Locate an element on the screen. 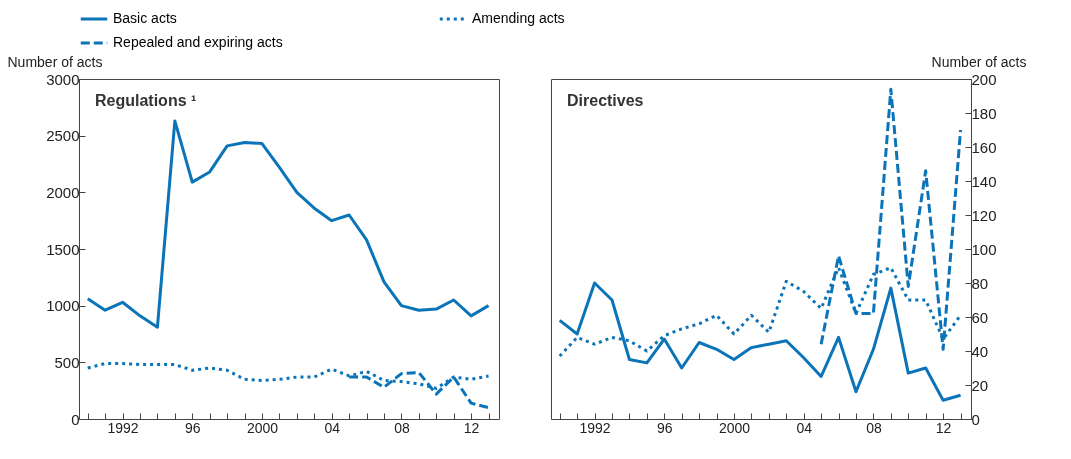 This screenshot has width=1071, height=459. y-tick-label: 1000 is located at coordinates (63, 306).